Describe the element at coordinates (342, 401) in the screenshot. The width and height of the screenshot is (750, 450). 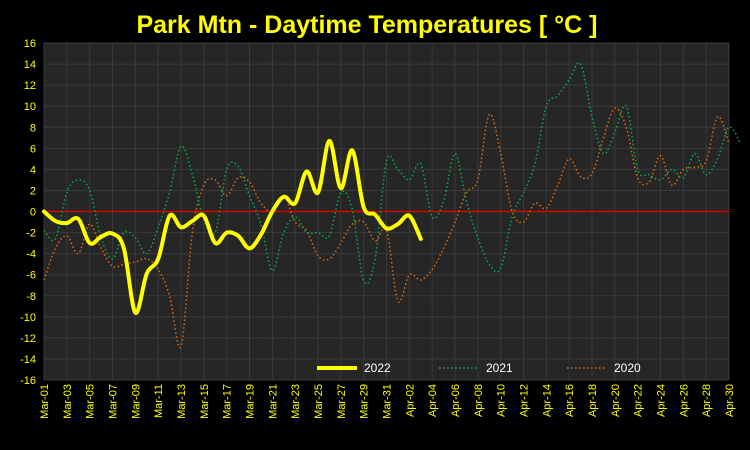
I see `x-tick-label: Mar-27` at that location.